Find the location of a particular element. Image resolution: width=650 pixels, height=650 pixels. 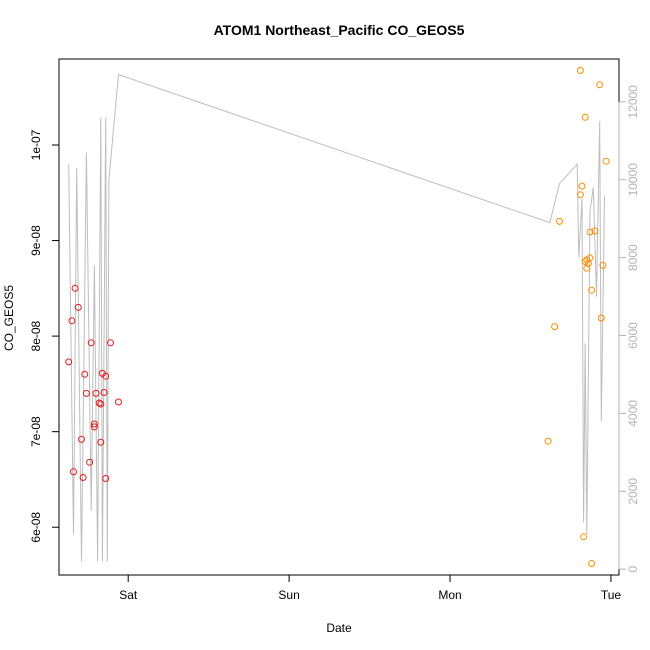

y-axis-left: 6e-08 7e-08 8e-08 9e-08 1e-07 is located at coordinates (44, 336).